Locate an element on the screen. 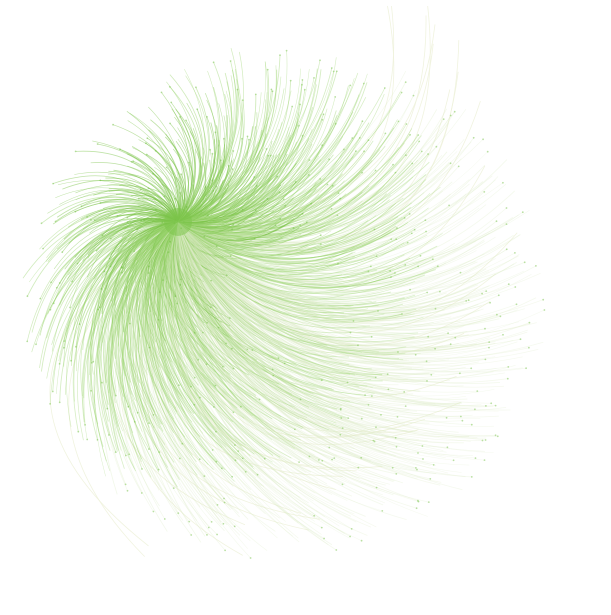  outlier-edge is located at coordinates (178, 373).